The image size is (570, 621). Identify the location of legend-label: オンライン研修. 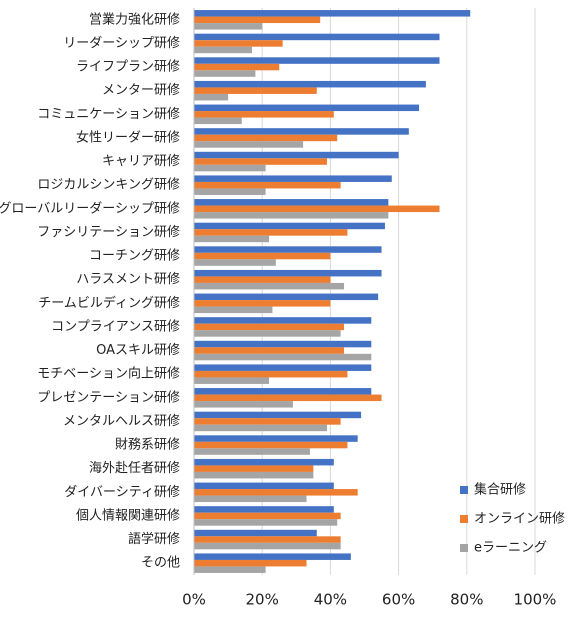
(519, 519).